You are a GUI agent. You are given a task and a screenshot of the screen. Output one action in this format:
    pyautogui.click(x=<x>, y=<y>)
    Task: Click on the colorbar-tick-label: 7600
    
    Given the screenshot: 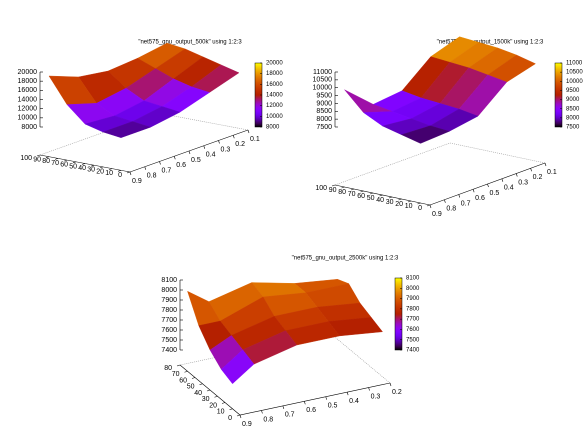 What is the action you would take?
    pyautogui.click(x=413, y=330)
    